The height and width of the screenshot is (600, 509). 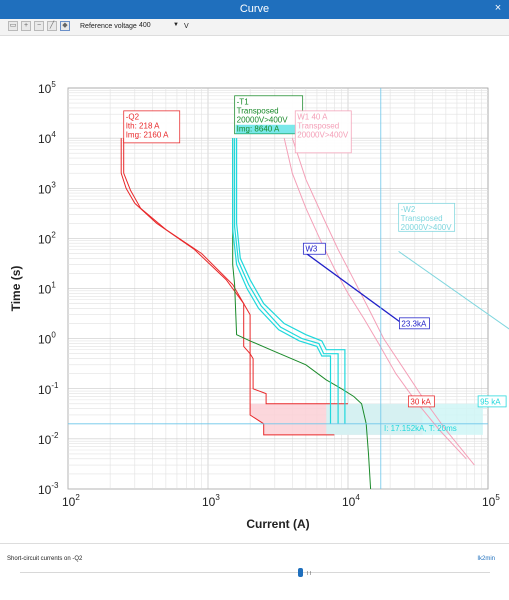 I want to click on annotation-w1-line-0: W1 40 A, so click(x=312, y=116).